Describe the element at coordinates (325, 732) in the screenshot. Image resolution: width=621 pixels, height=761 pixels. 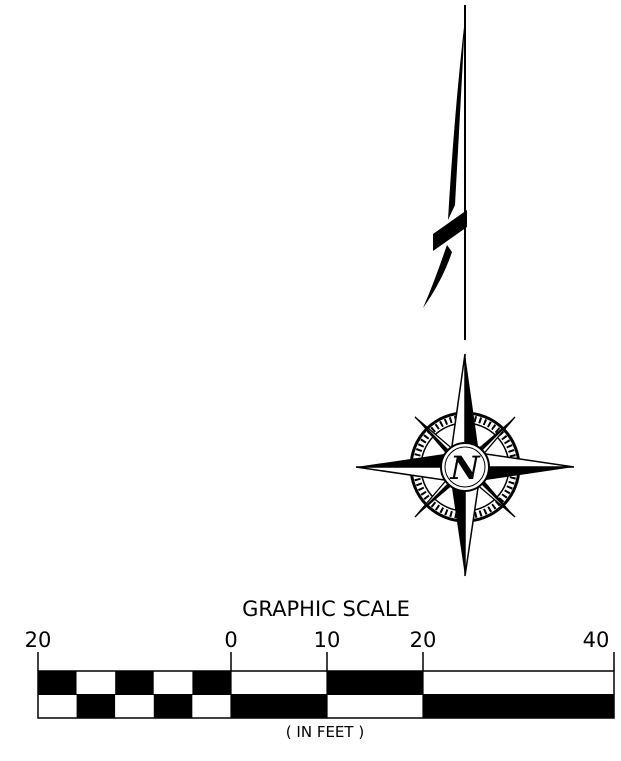
I see `graphic-scale-units: ( IN FEET )` at that location.